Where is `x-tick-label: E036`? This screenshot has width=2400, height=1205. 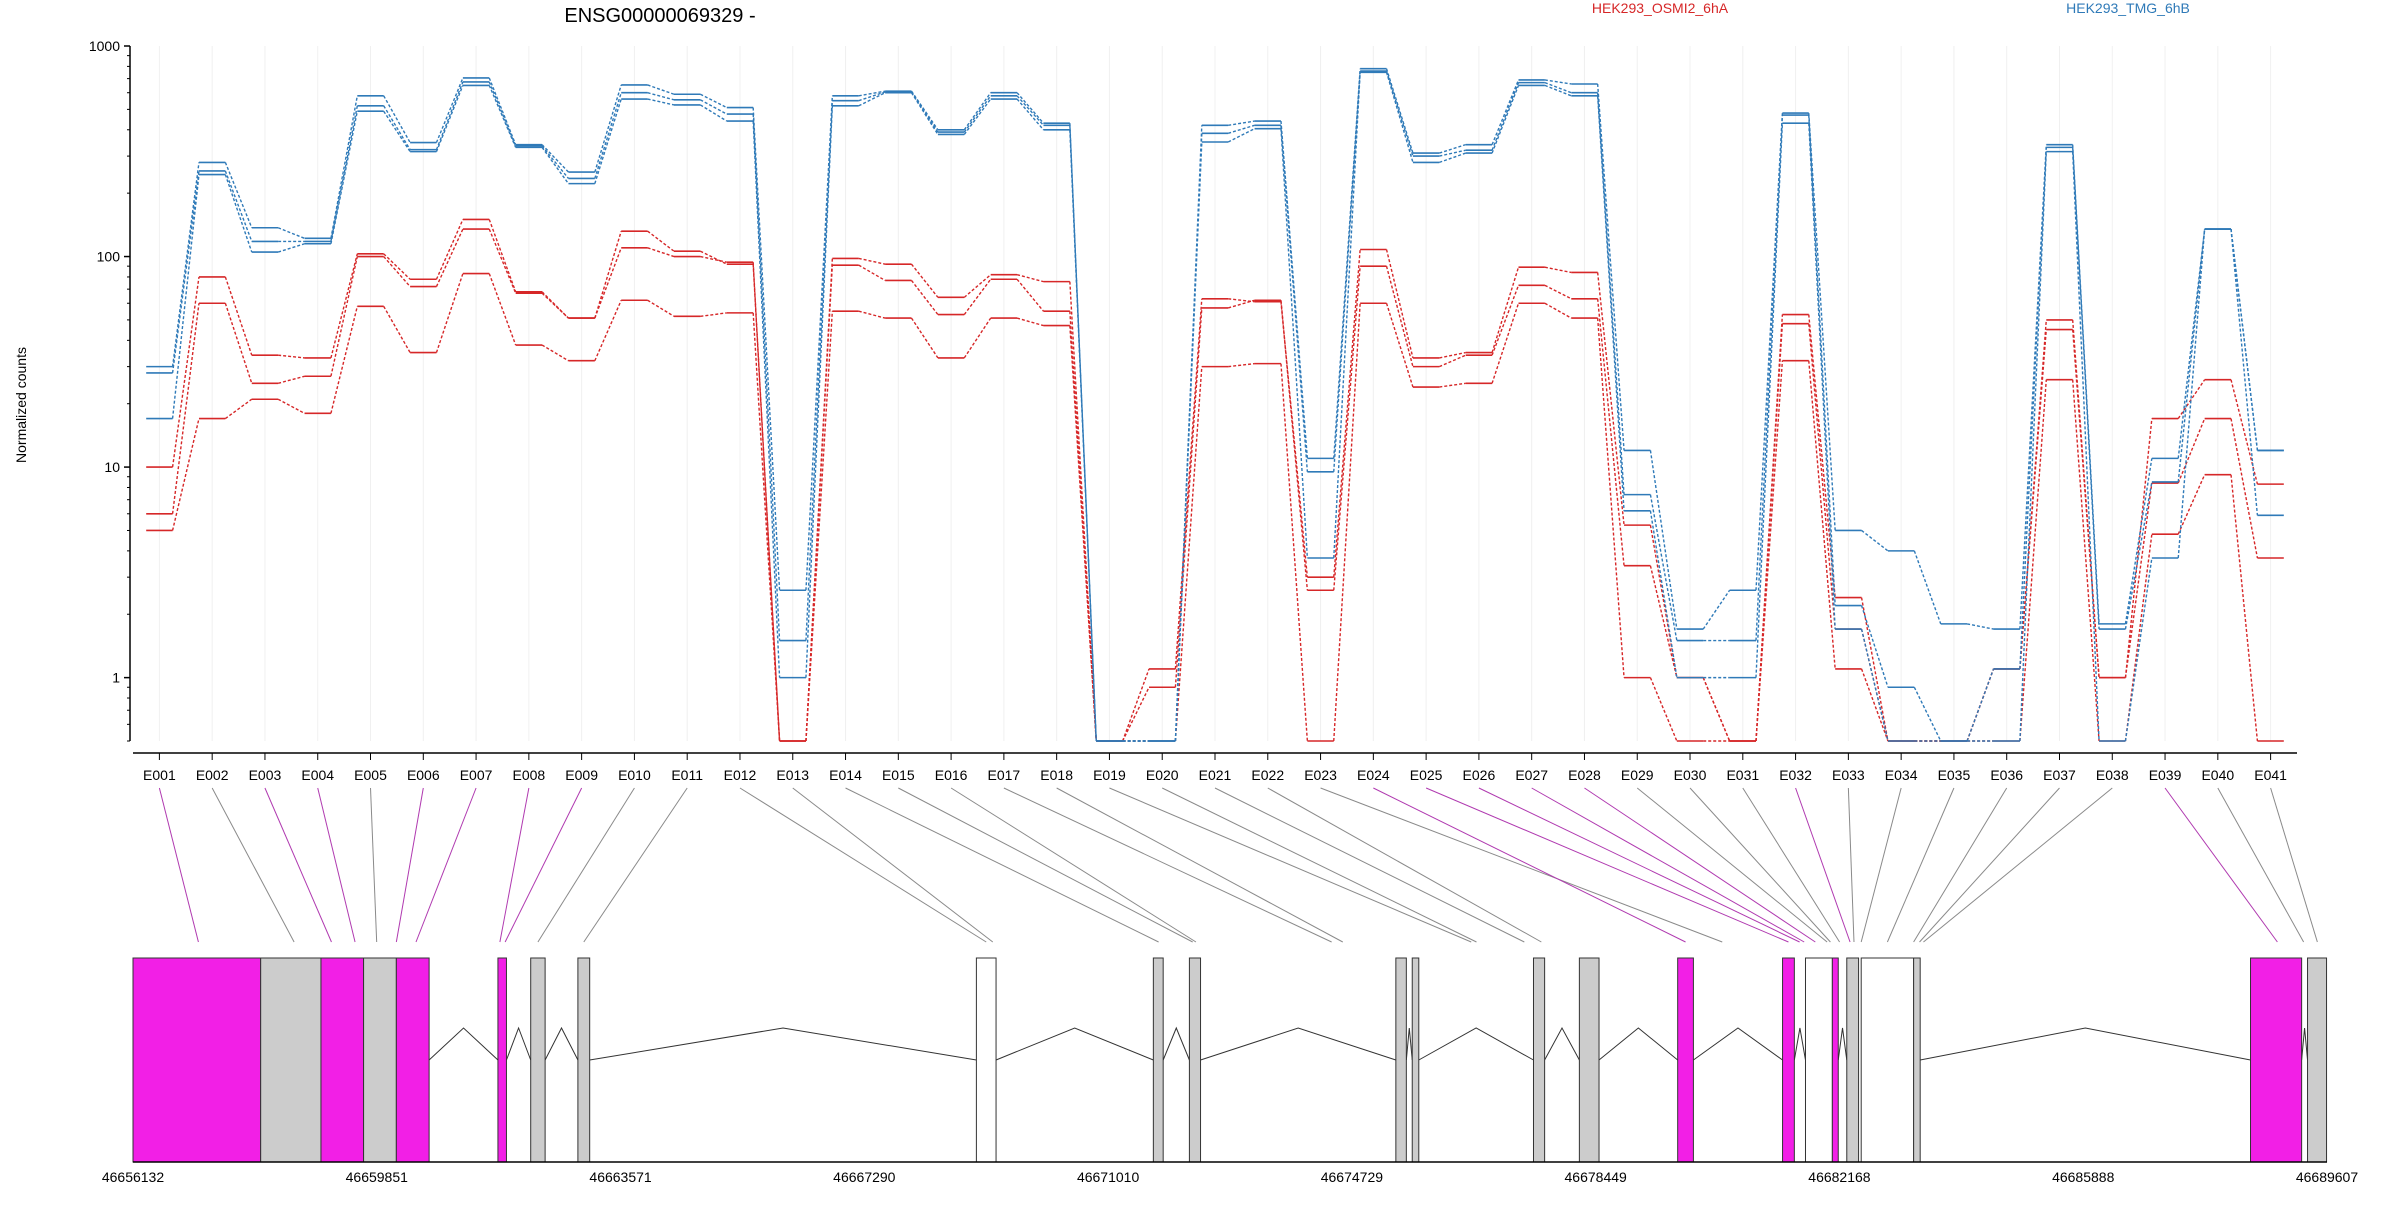 x-tick-label: E036 is located at coordinates (2006, 775).